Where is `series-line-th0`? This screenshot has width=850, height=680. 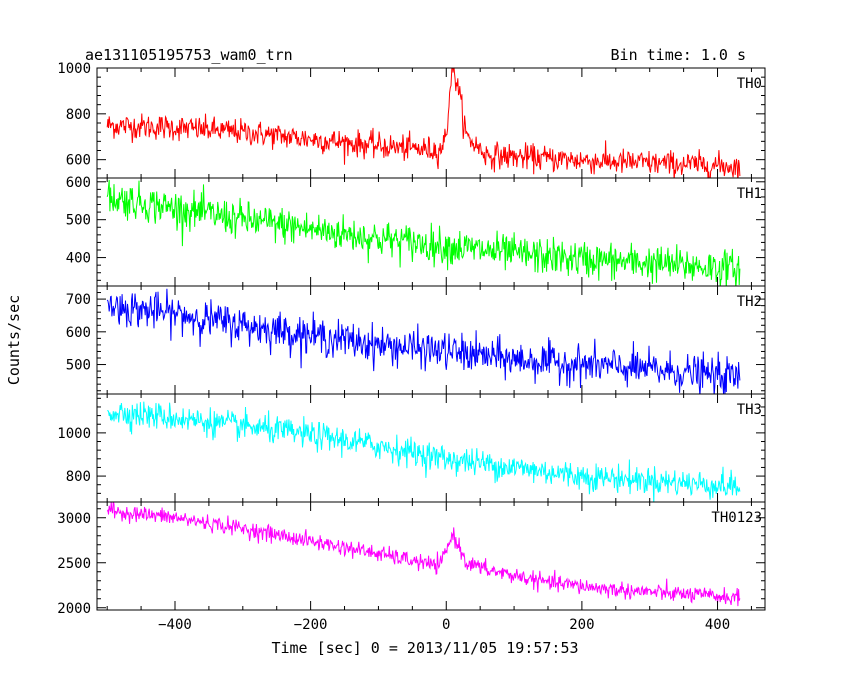
series-line-th0 is located at coordinates (423, 123).